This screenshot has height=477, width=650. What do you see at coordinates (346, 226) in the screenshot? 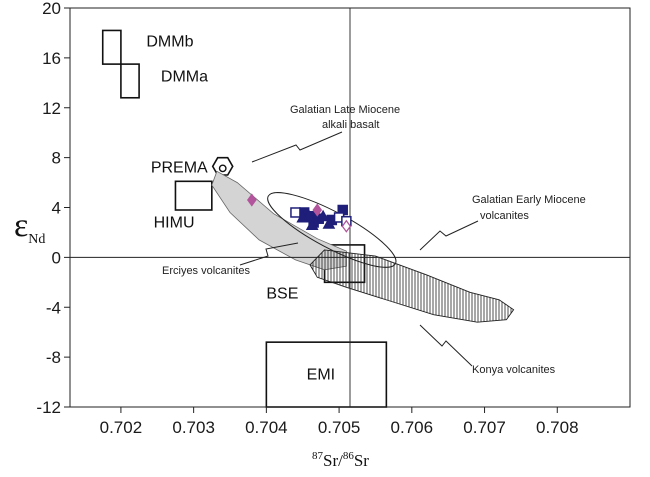
I see `data-point-open-diamond` at bounding box center [346, 226].